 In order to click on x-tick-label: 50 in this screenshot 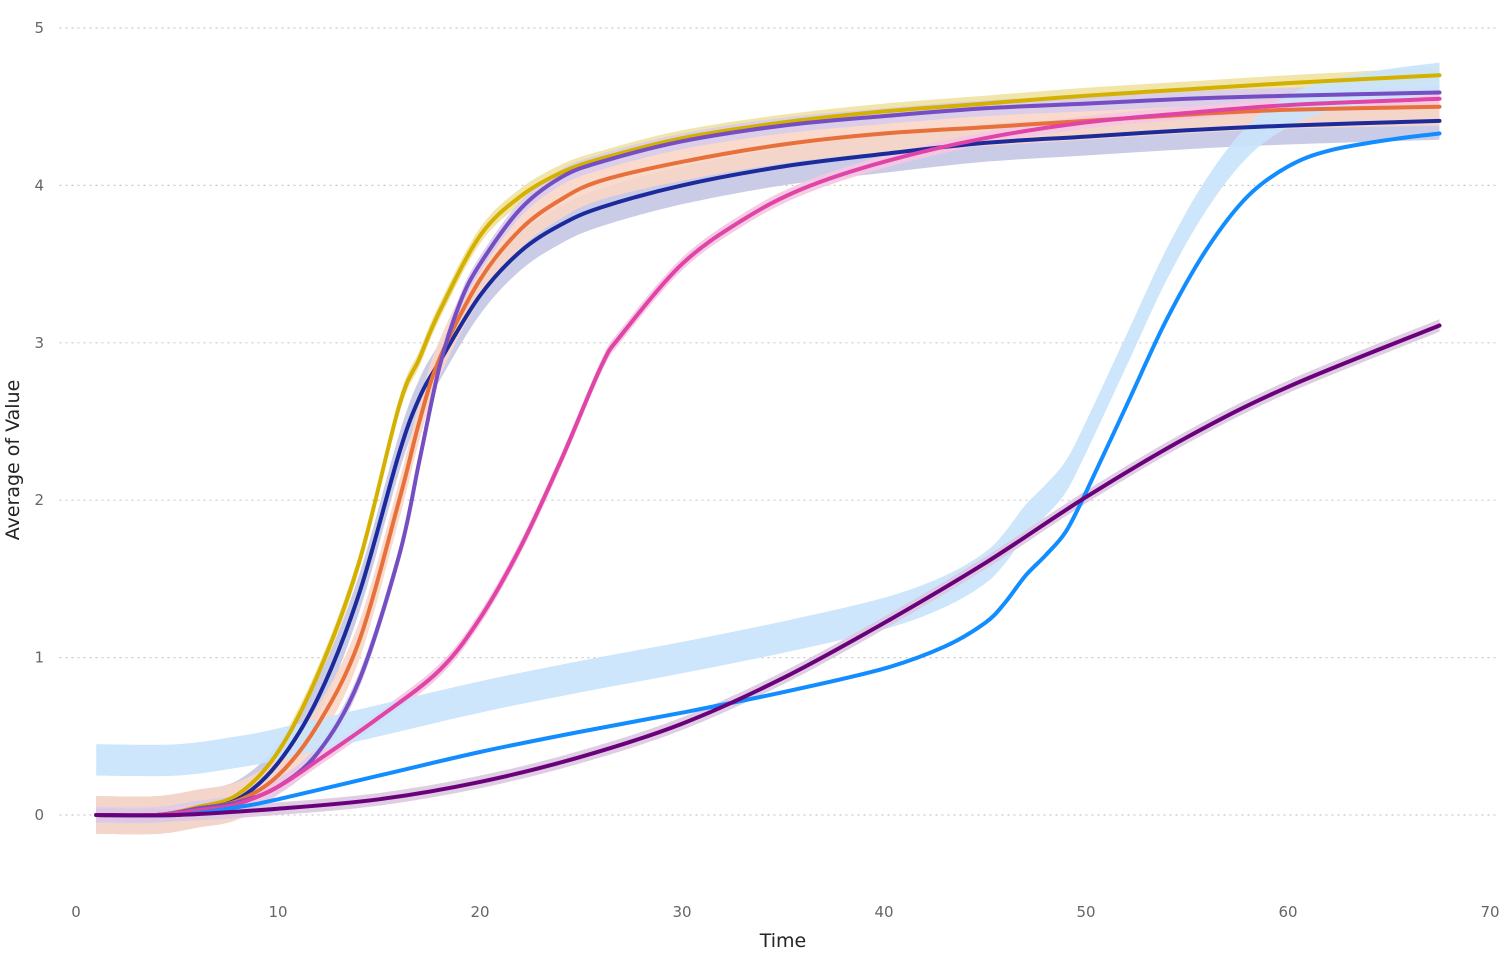, I will do `click(1085, 912)`.